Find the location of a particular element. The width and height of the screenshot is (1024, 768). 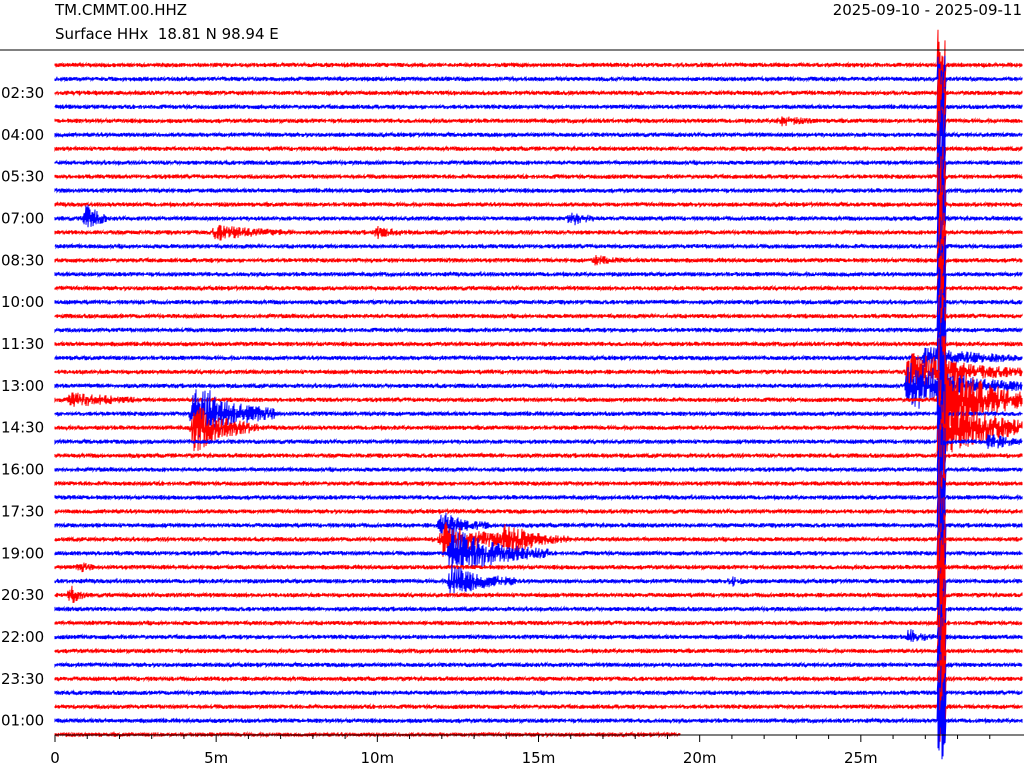

x-tick-label: 15m is located at coordinates (539, 758).